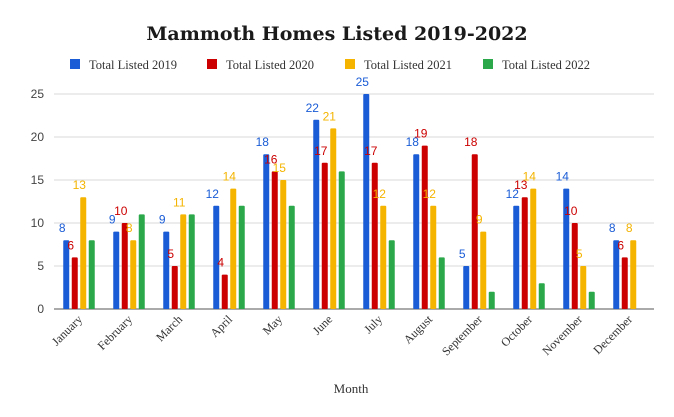  What do you see at coordinates (271, 159) in the screenshot?
I see `data-label: 16` at bounding box center [271, 159].